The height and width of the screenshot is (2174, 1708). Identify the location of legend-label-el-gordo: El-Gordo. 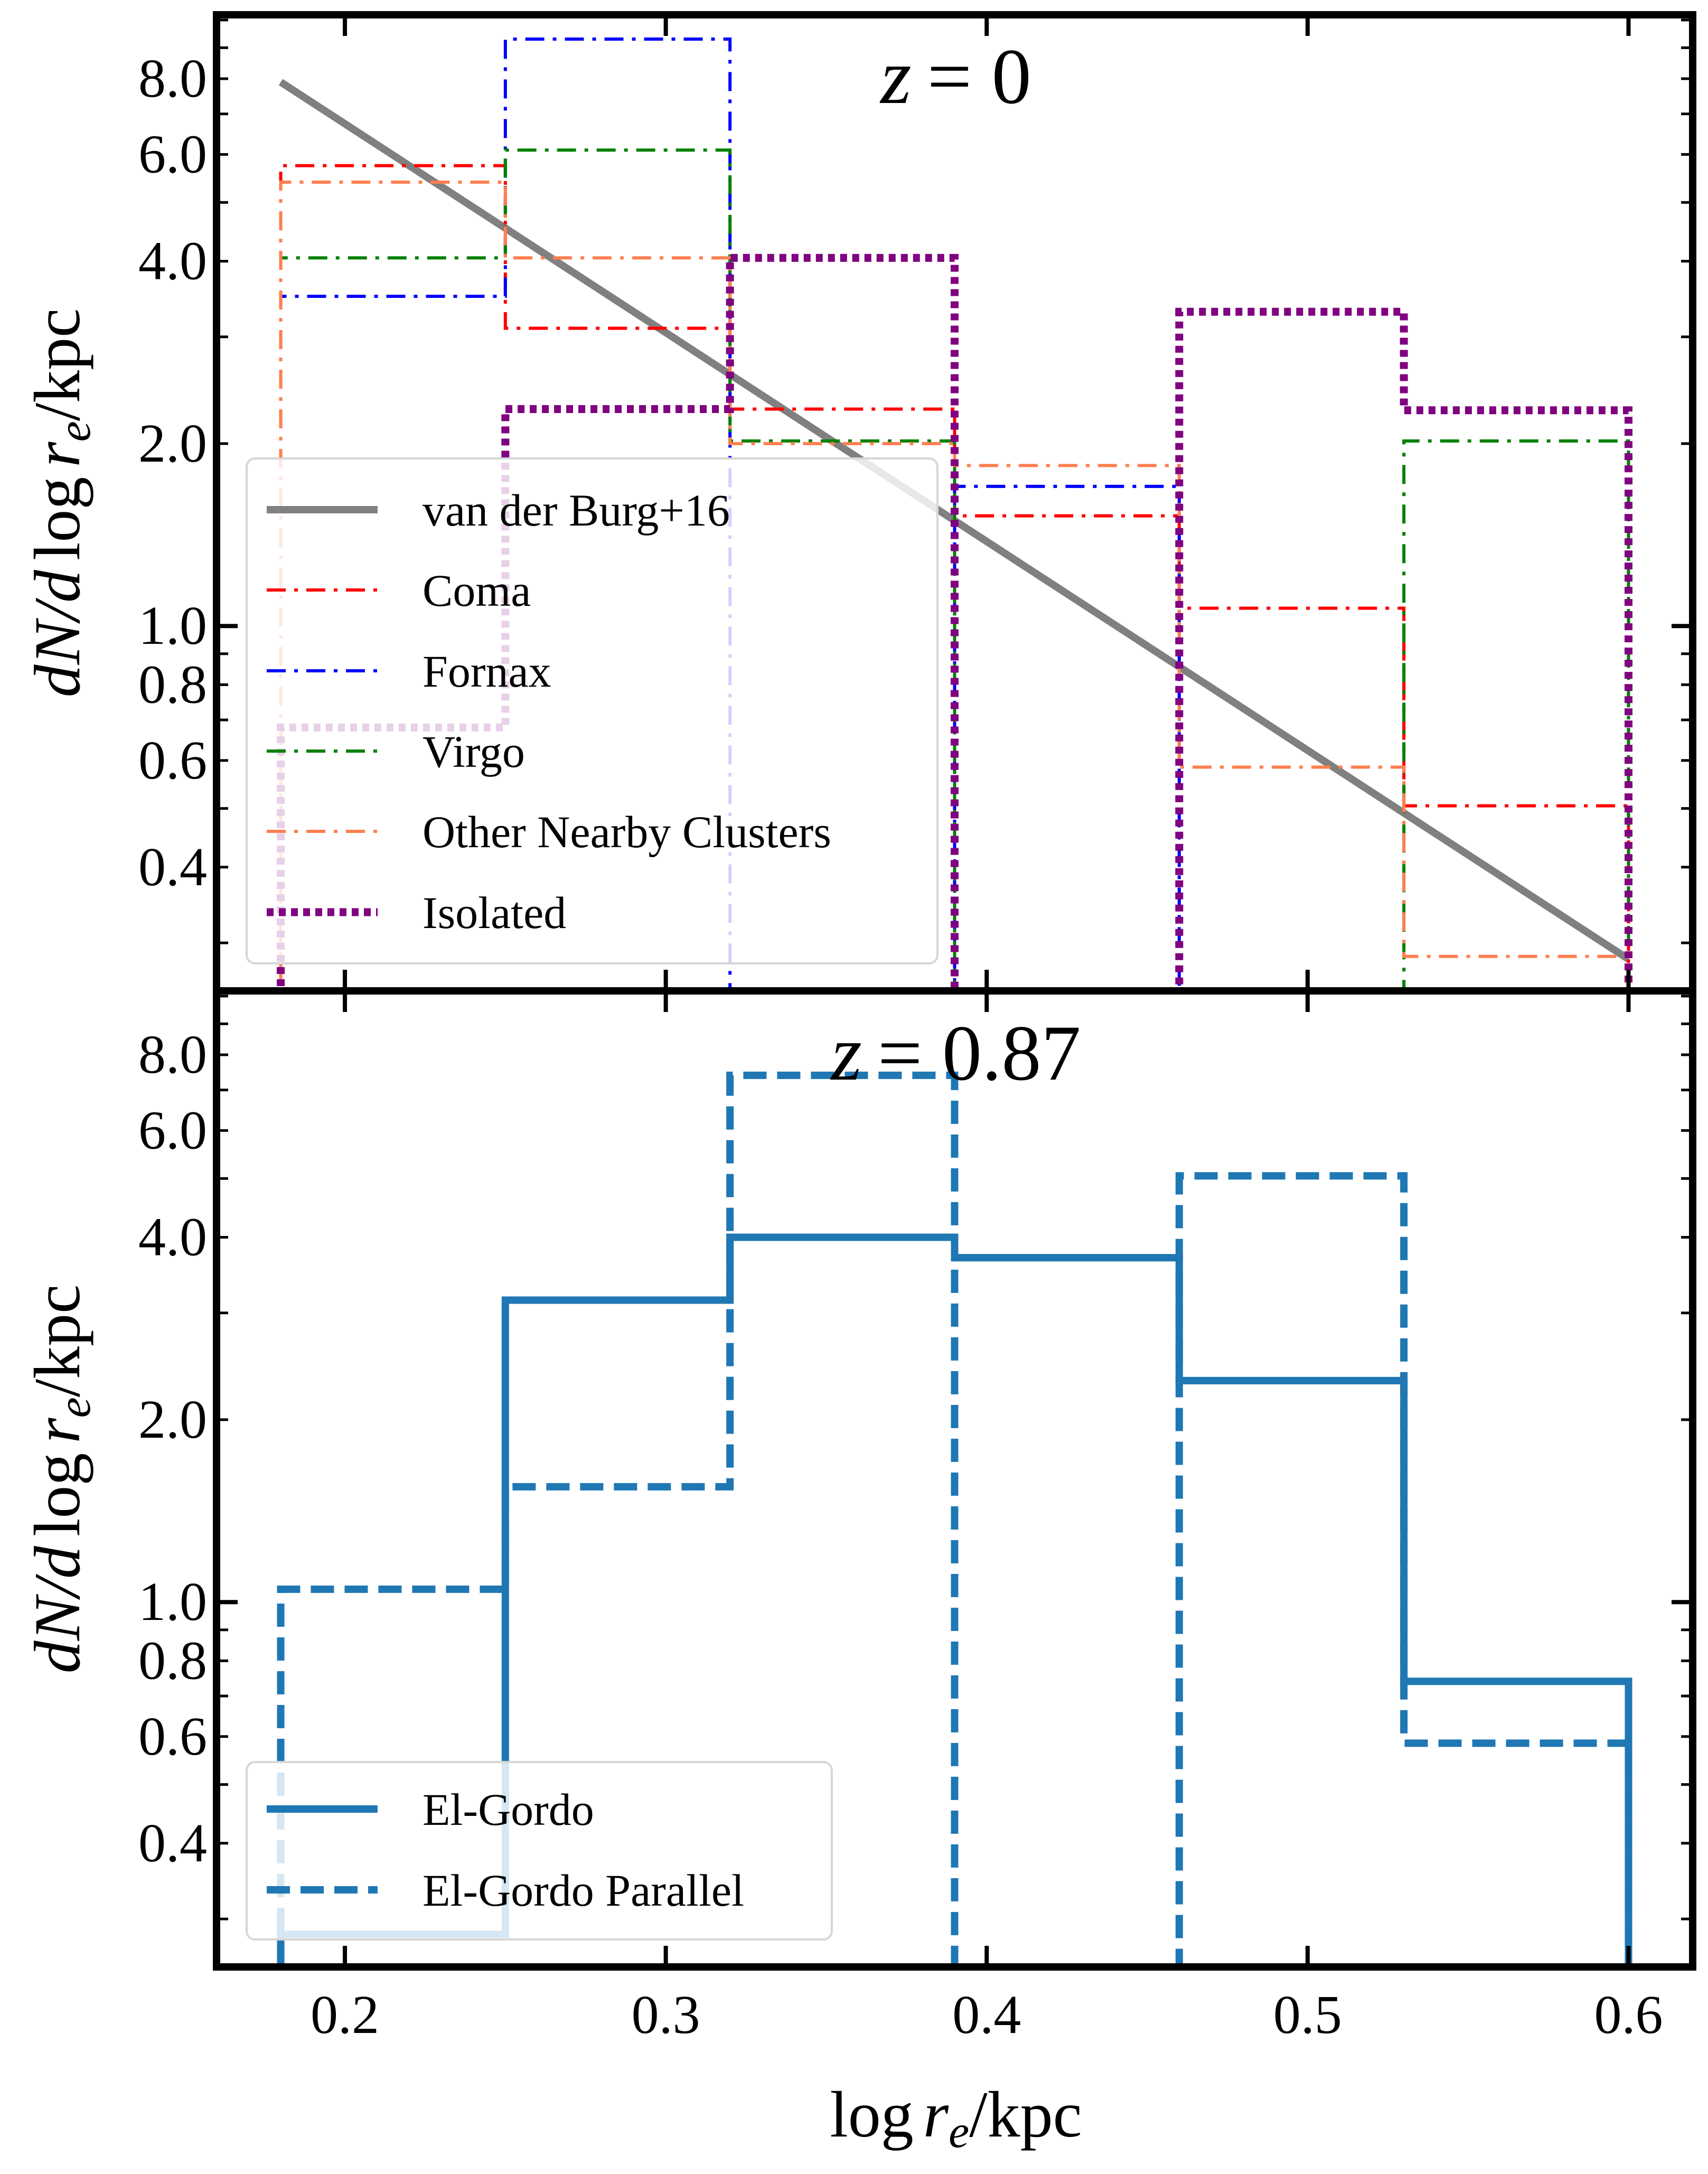
(508, 1809).